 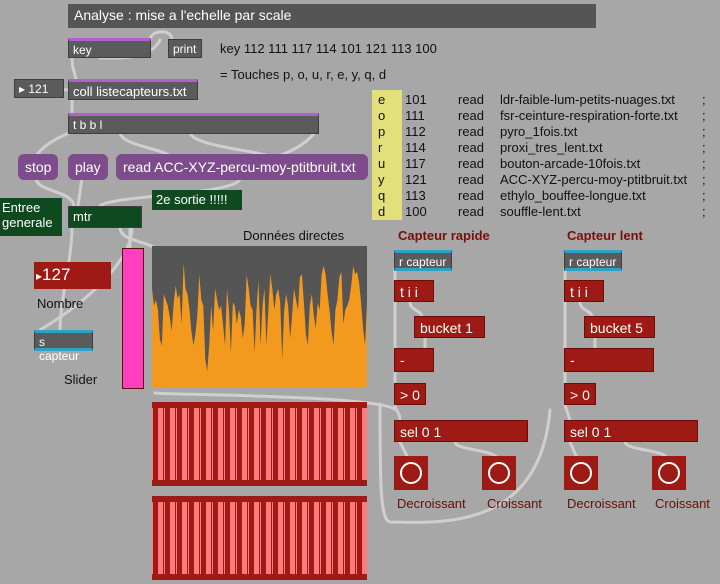 What do you see at coordinates (416, 179) in the screenshot?
I see `file-table-codes-cell: 121` at bounding box center [416, 179].